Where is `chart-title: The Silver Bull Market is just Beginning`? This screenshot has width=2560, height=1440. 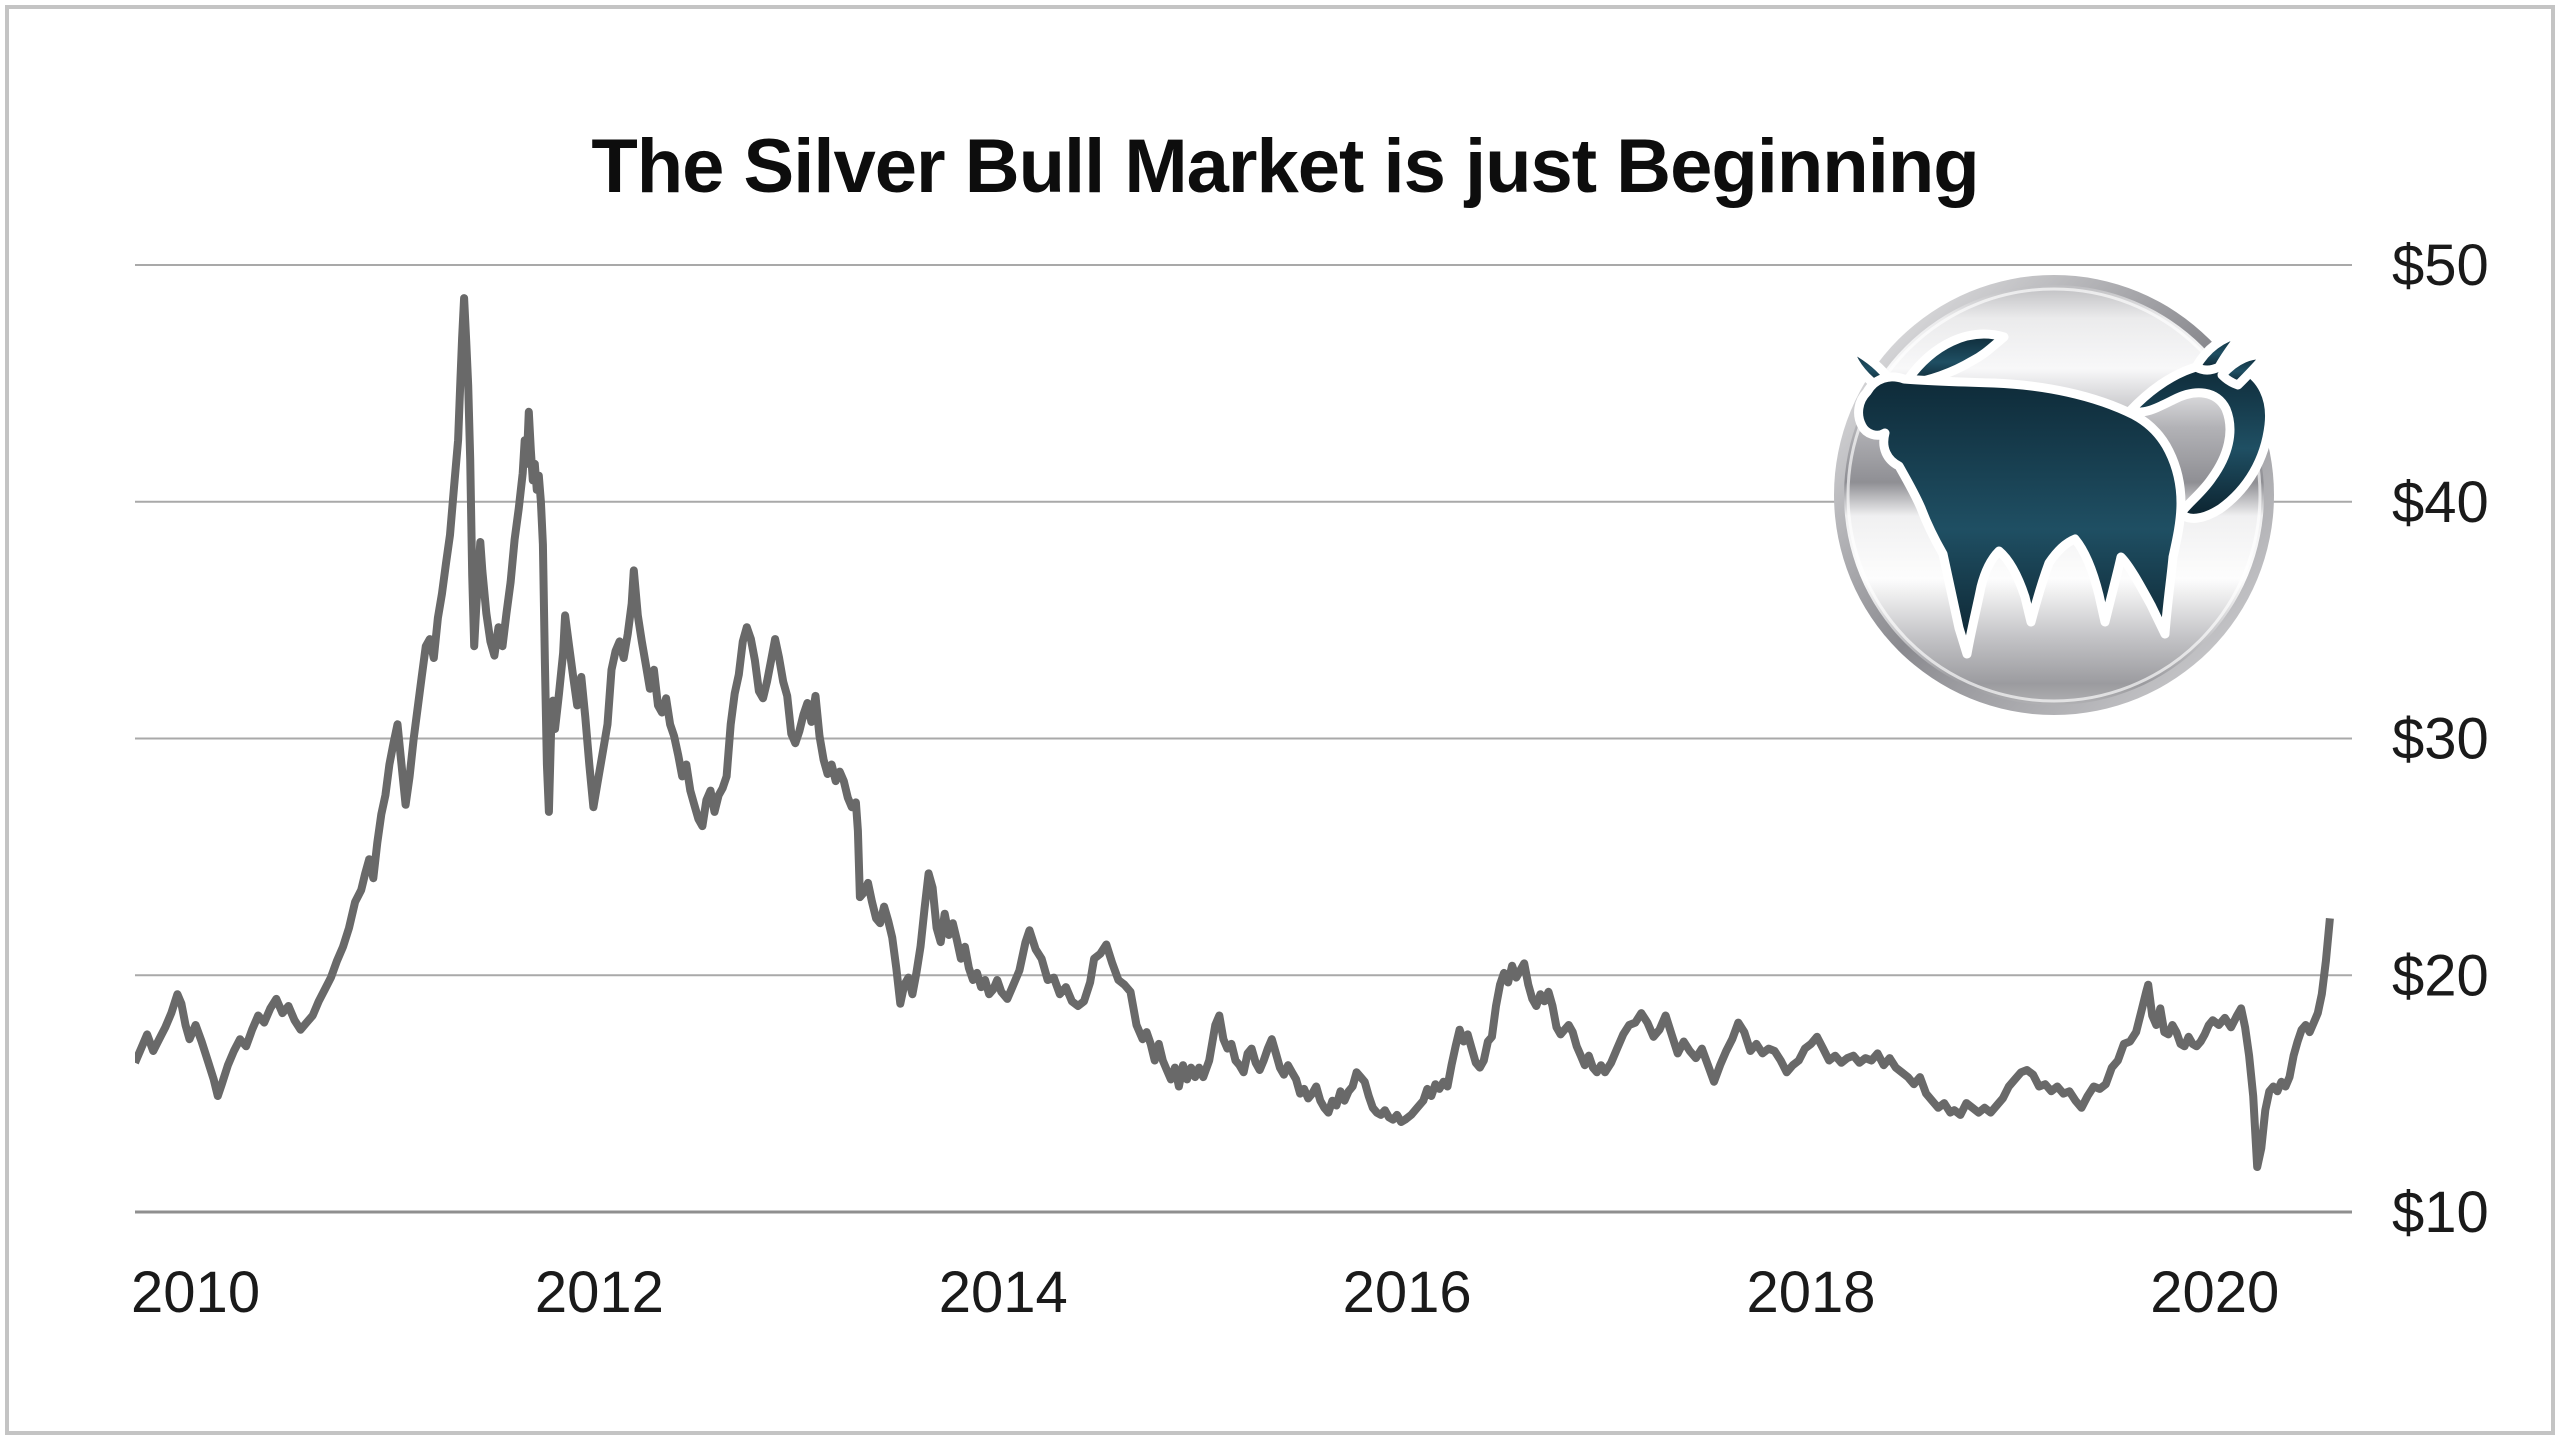
chart-title: The Silver Bull Market is just Beginning is located at coordinates (1284, 166).